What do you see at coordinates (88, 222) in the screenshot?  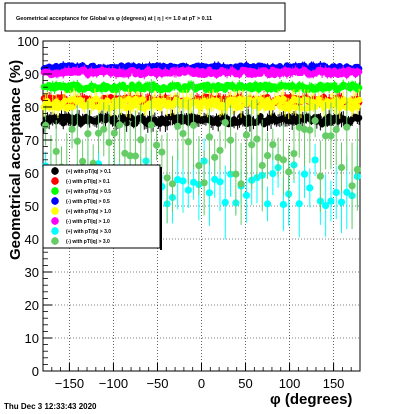 I see `legend-label: (-) with pT/|q| > 1.0` at bounding box center [88, 222].